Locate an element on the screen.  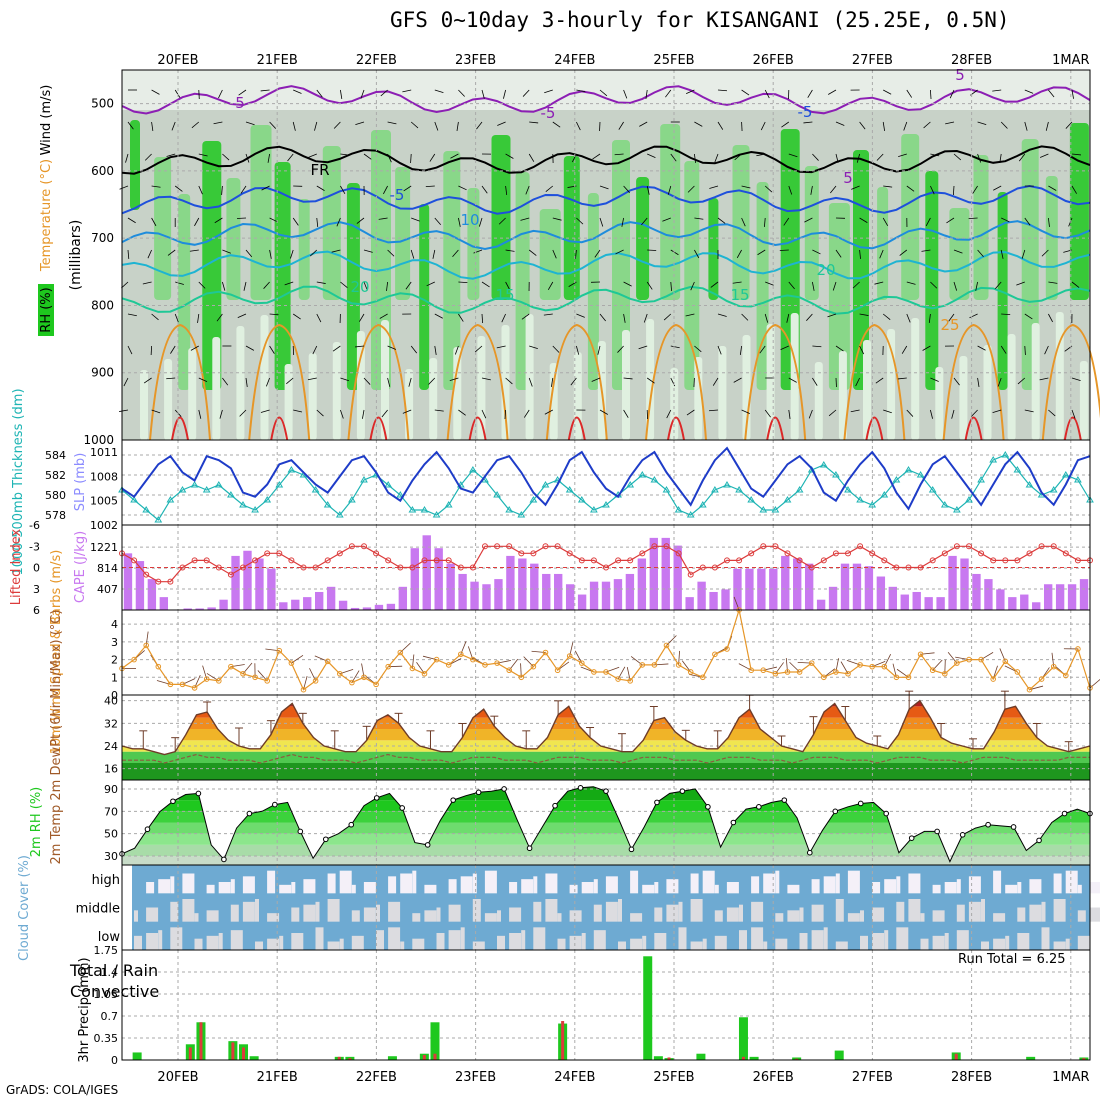
top-day-label: 20FEB is located at coordinates (177, 60).